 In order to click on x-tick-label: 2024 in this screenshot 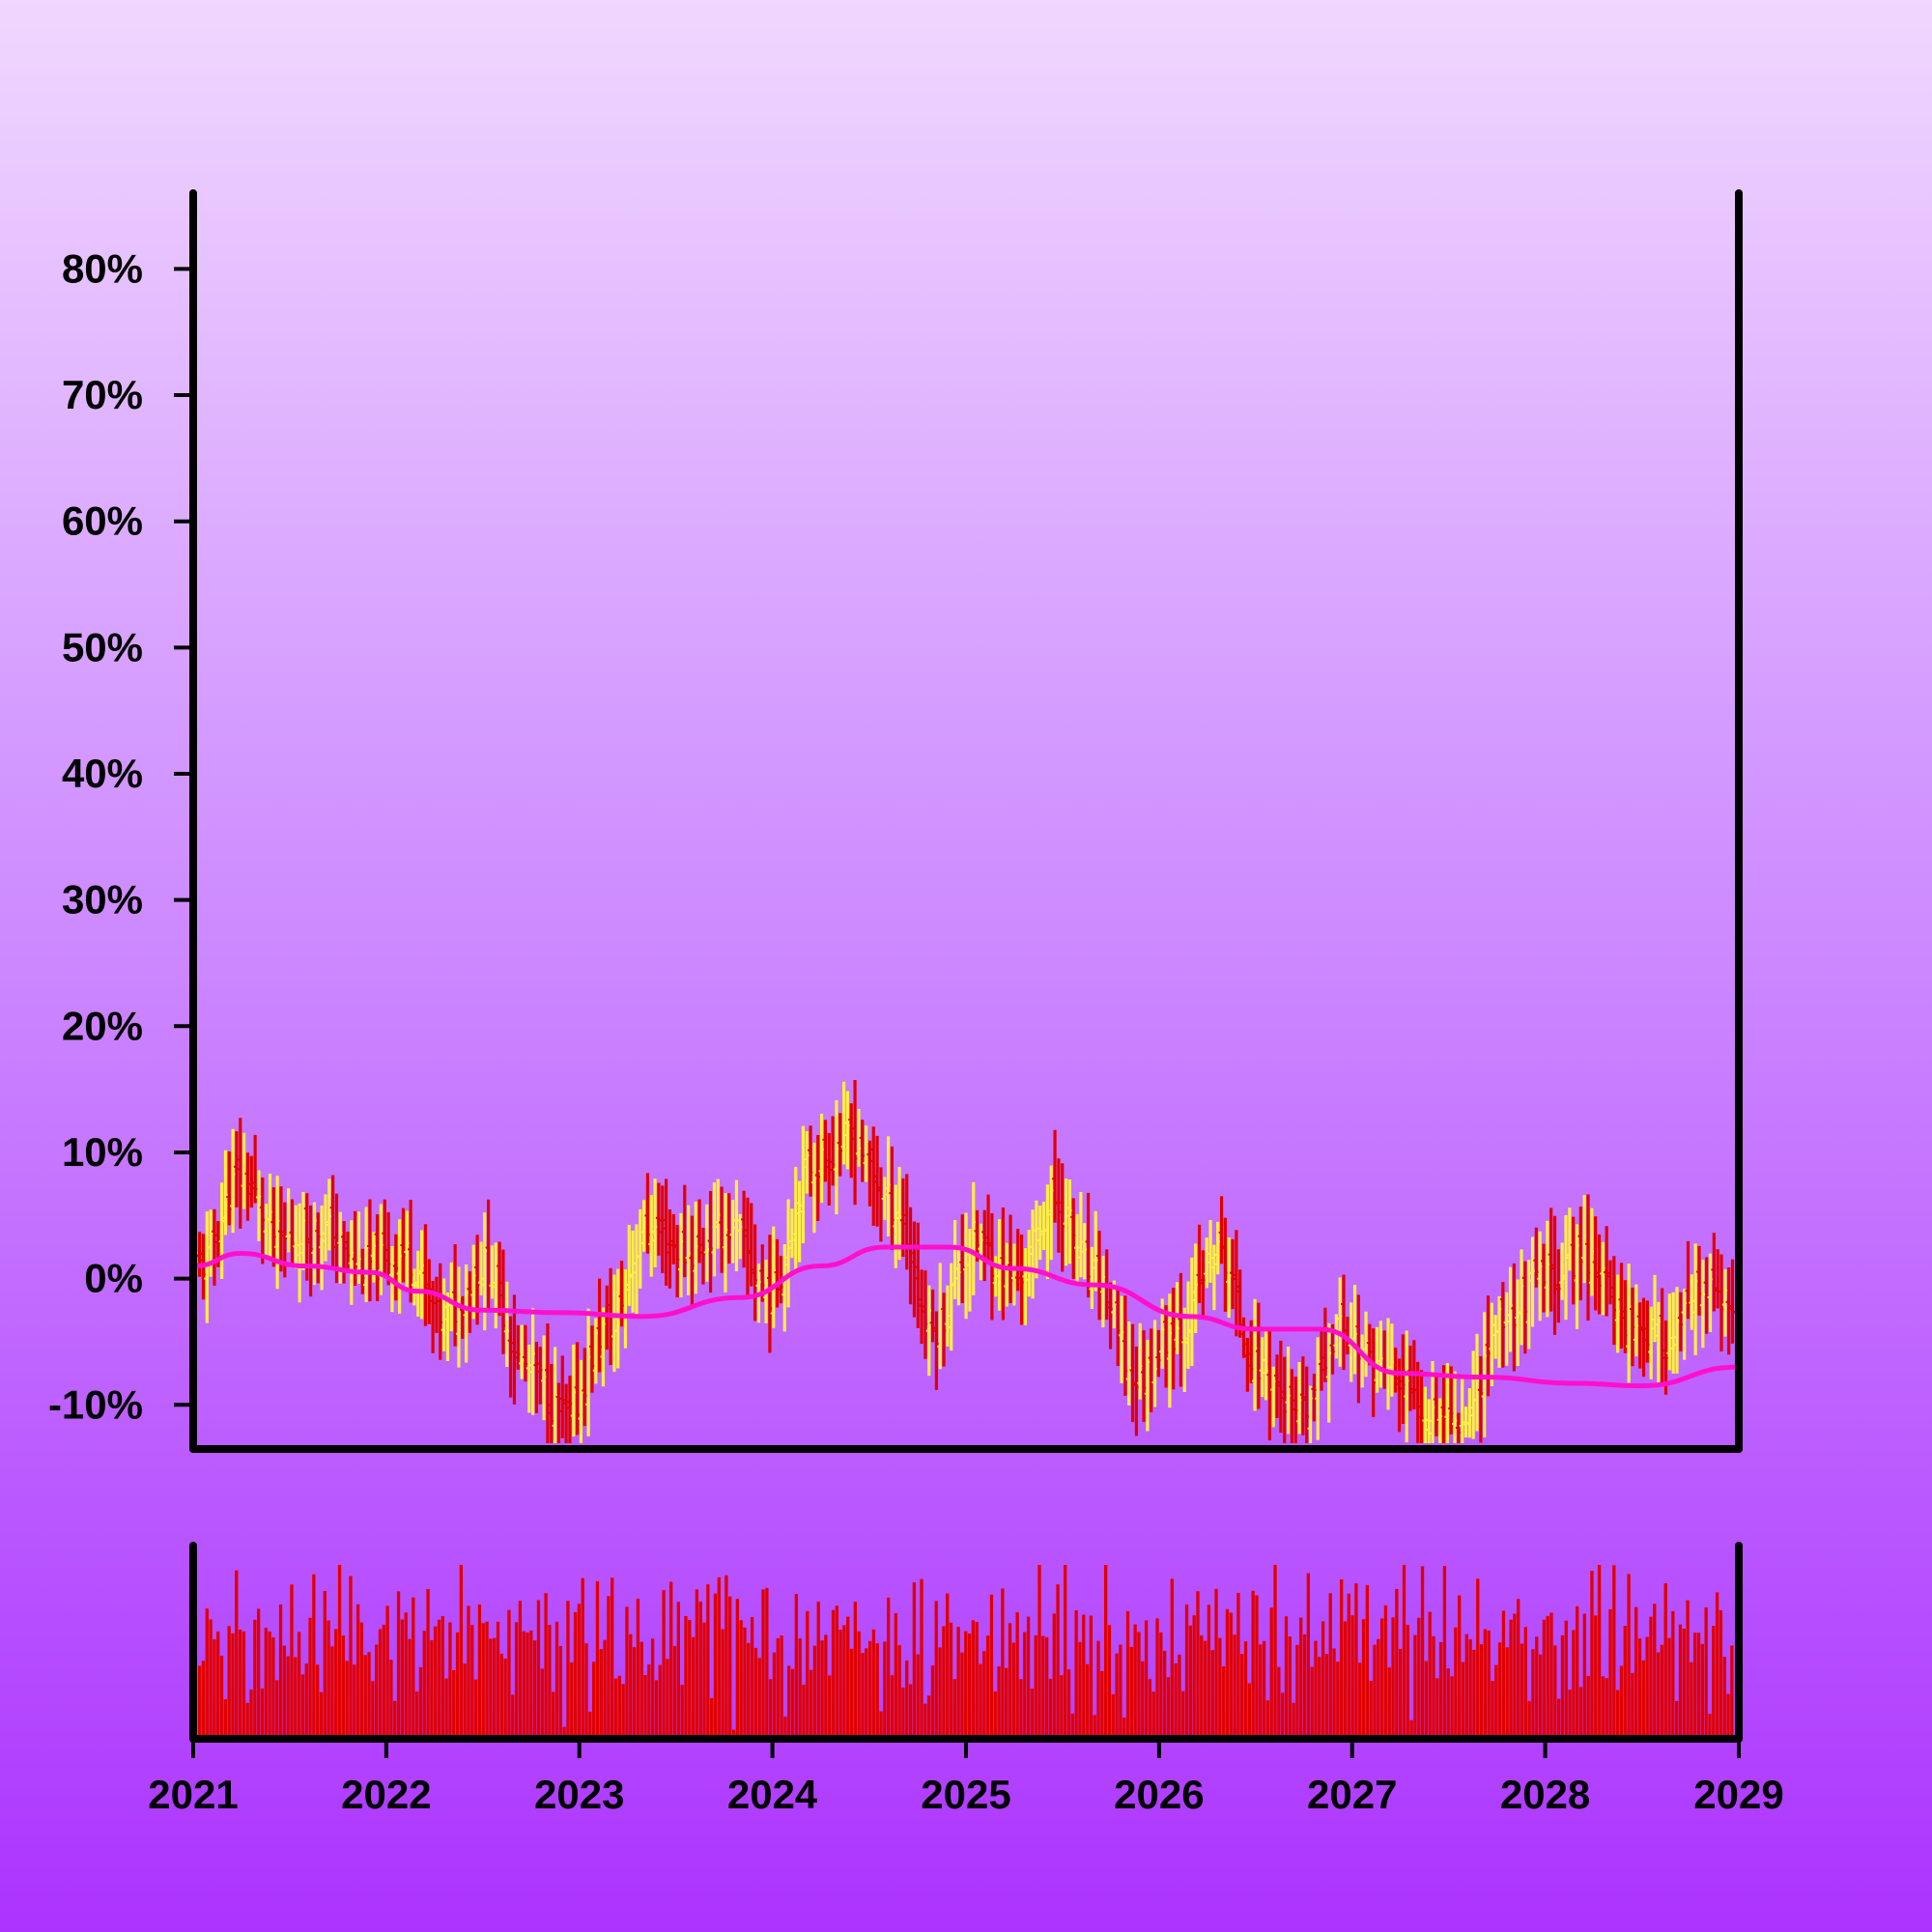, I will do `click(772, 1794)`.